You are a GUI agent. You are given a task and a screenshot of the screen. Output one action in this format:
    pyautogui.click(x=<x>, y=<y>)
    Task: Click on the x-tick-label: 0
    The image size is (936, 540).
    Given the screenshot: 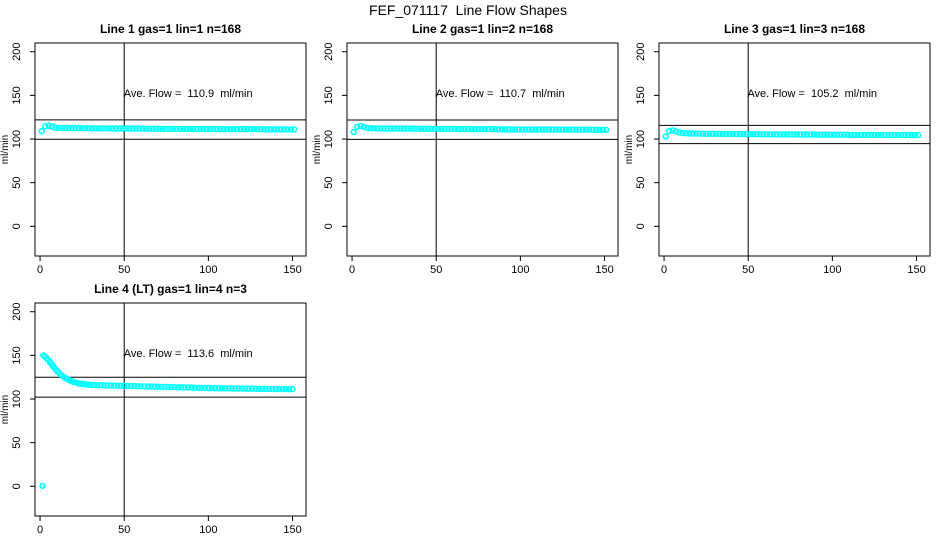 What is the action you would take?
    pyautogui.click(x=40, y=270)
    